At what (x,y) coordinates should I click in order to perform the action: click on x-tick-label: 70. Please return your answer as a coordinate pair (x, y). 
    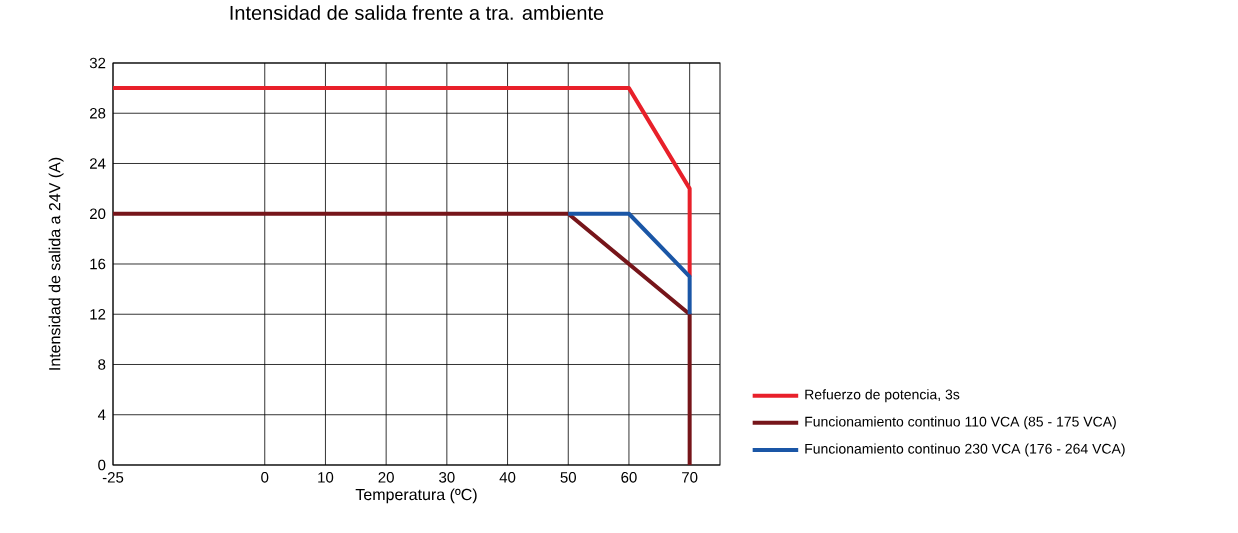
    Looking at the image, I should click on (690, 477).